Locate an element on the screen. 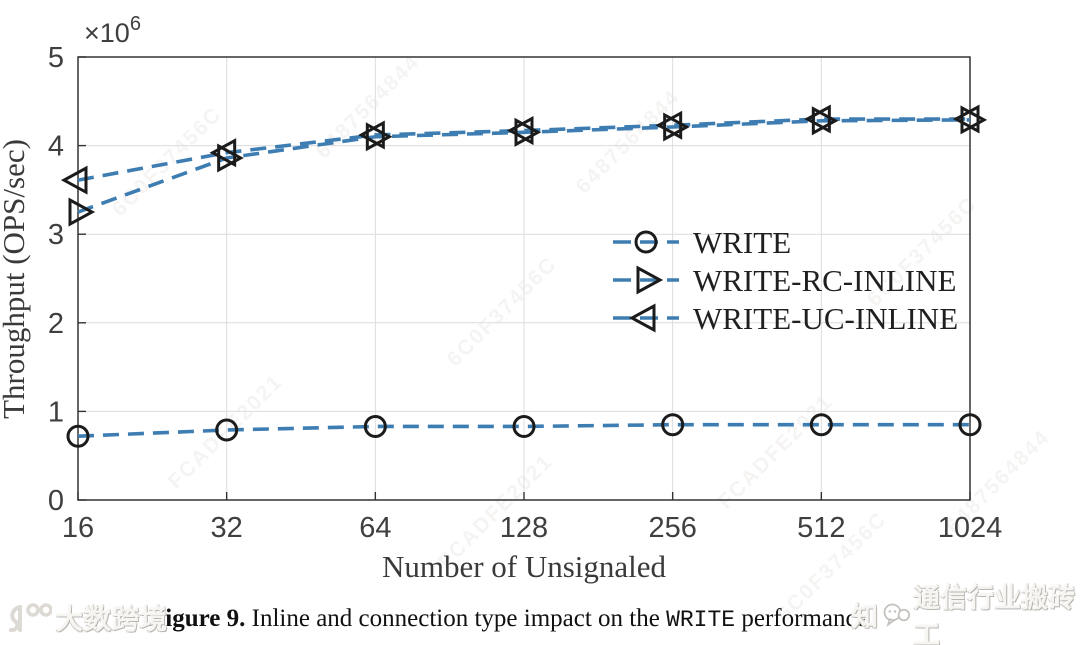  y-axis-label: Throughput (OPS/sec) is located at coordinates (15, 279).